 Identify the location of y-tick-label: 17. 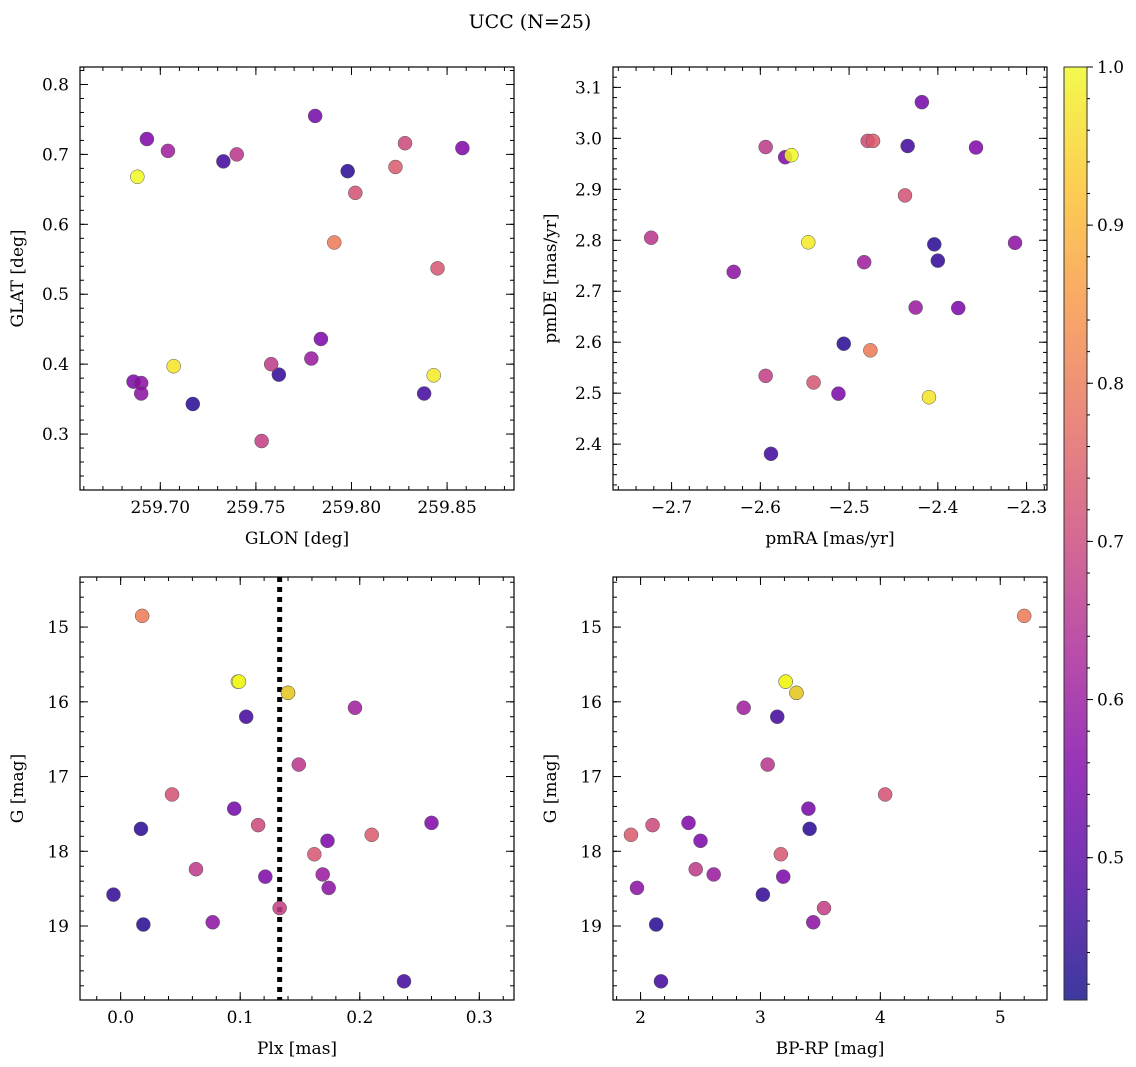
(591, 778).